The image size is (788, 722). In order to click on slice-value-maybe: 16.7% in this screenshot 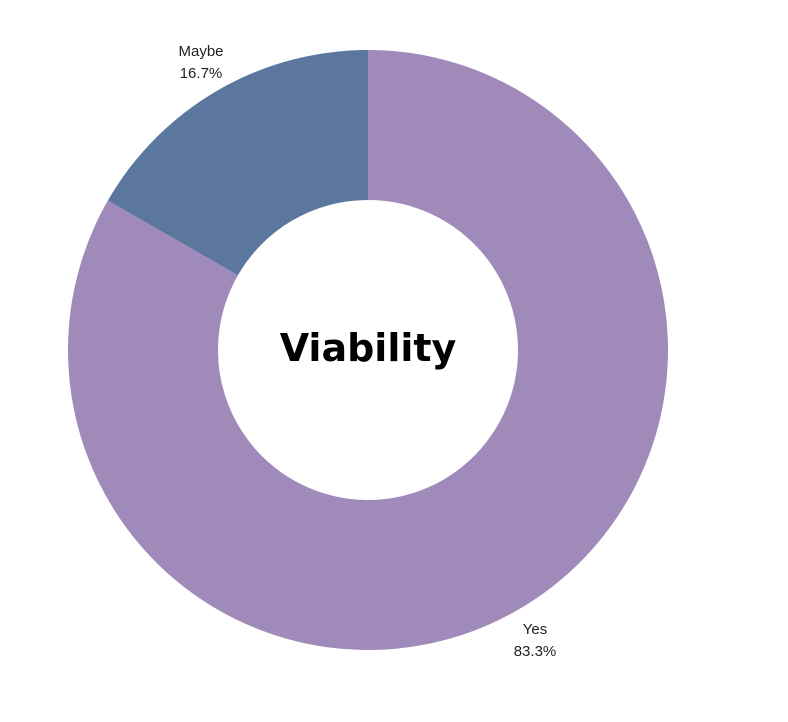, I will do `click(201, 73)`.